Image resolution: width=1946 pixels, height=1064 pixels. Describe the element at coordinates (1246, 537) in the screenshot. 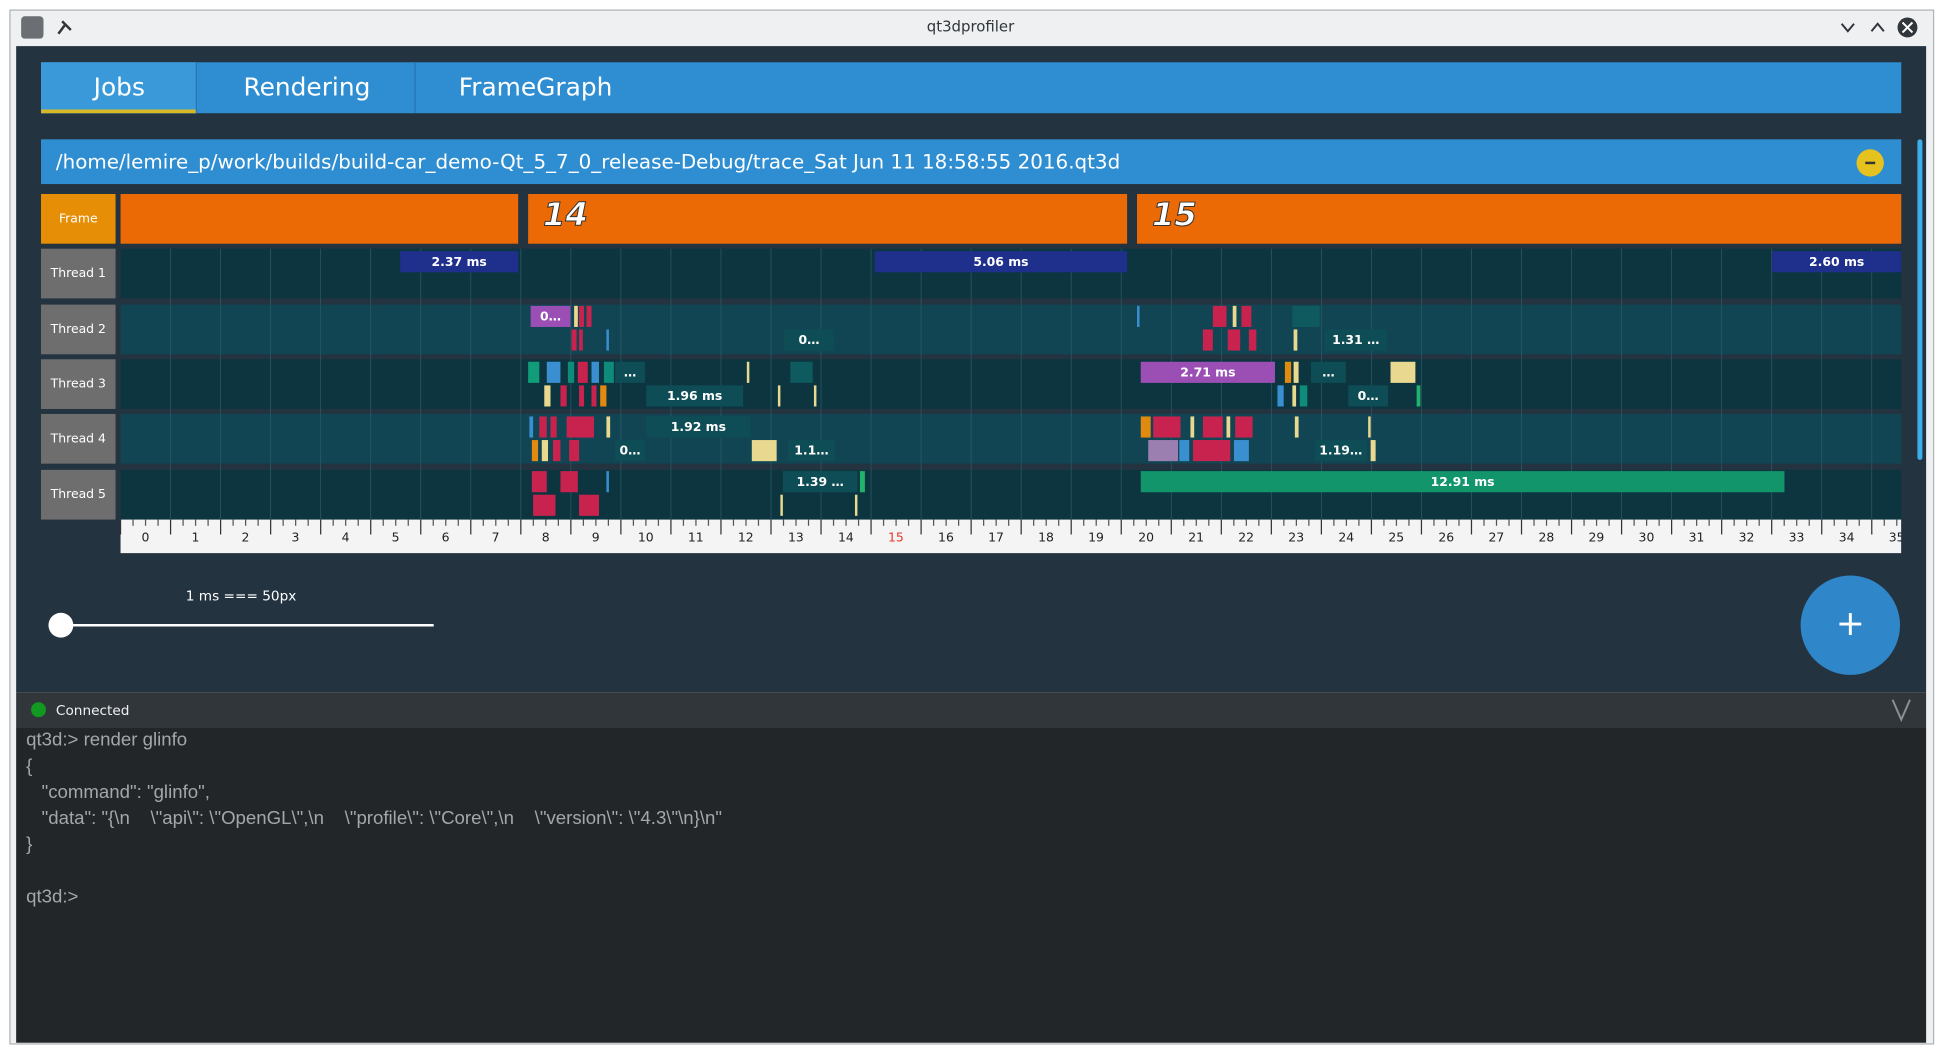

I see `ruler-label: 22` at that location.